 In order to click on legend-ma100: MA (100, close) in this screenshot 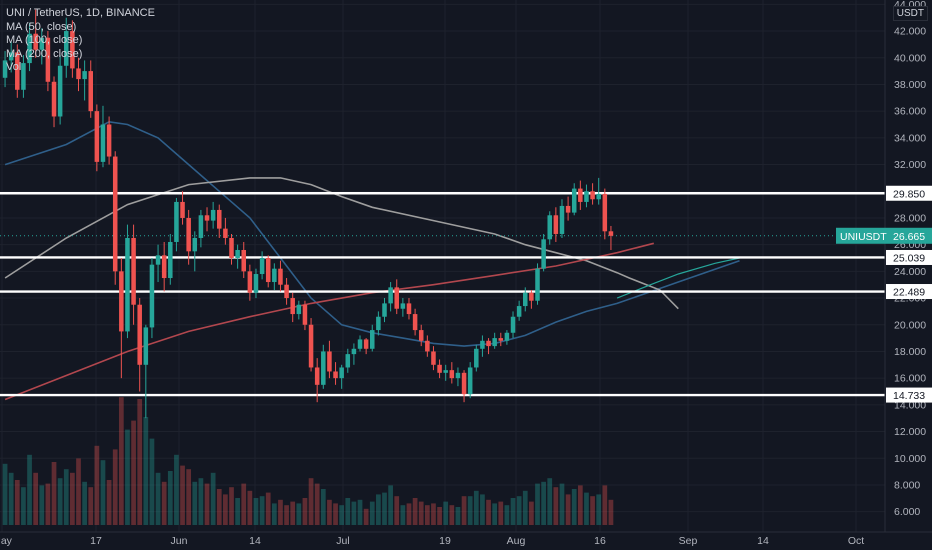, I will do `click(44, 40)`.